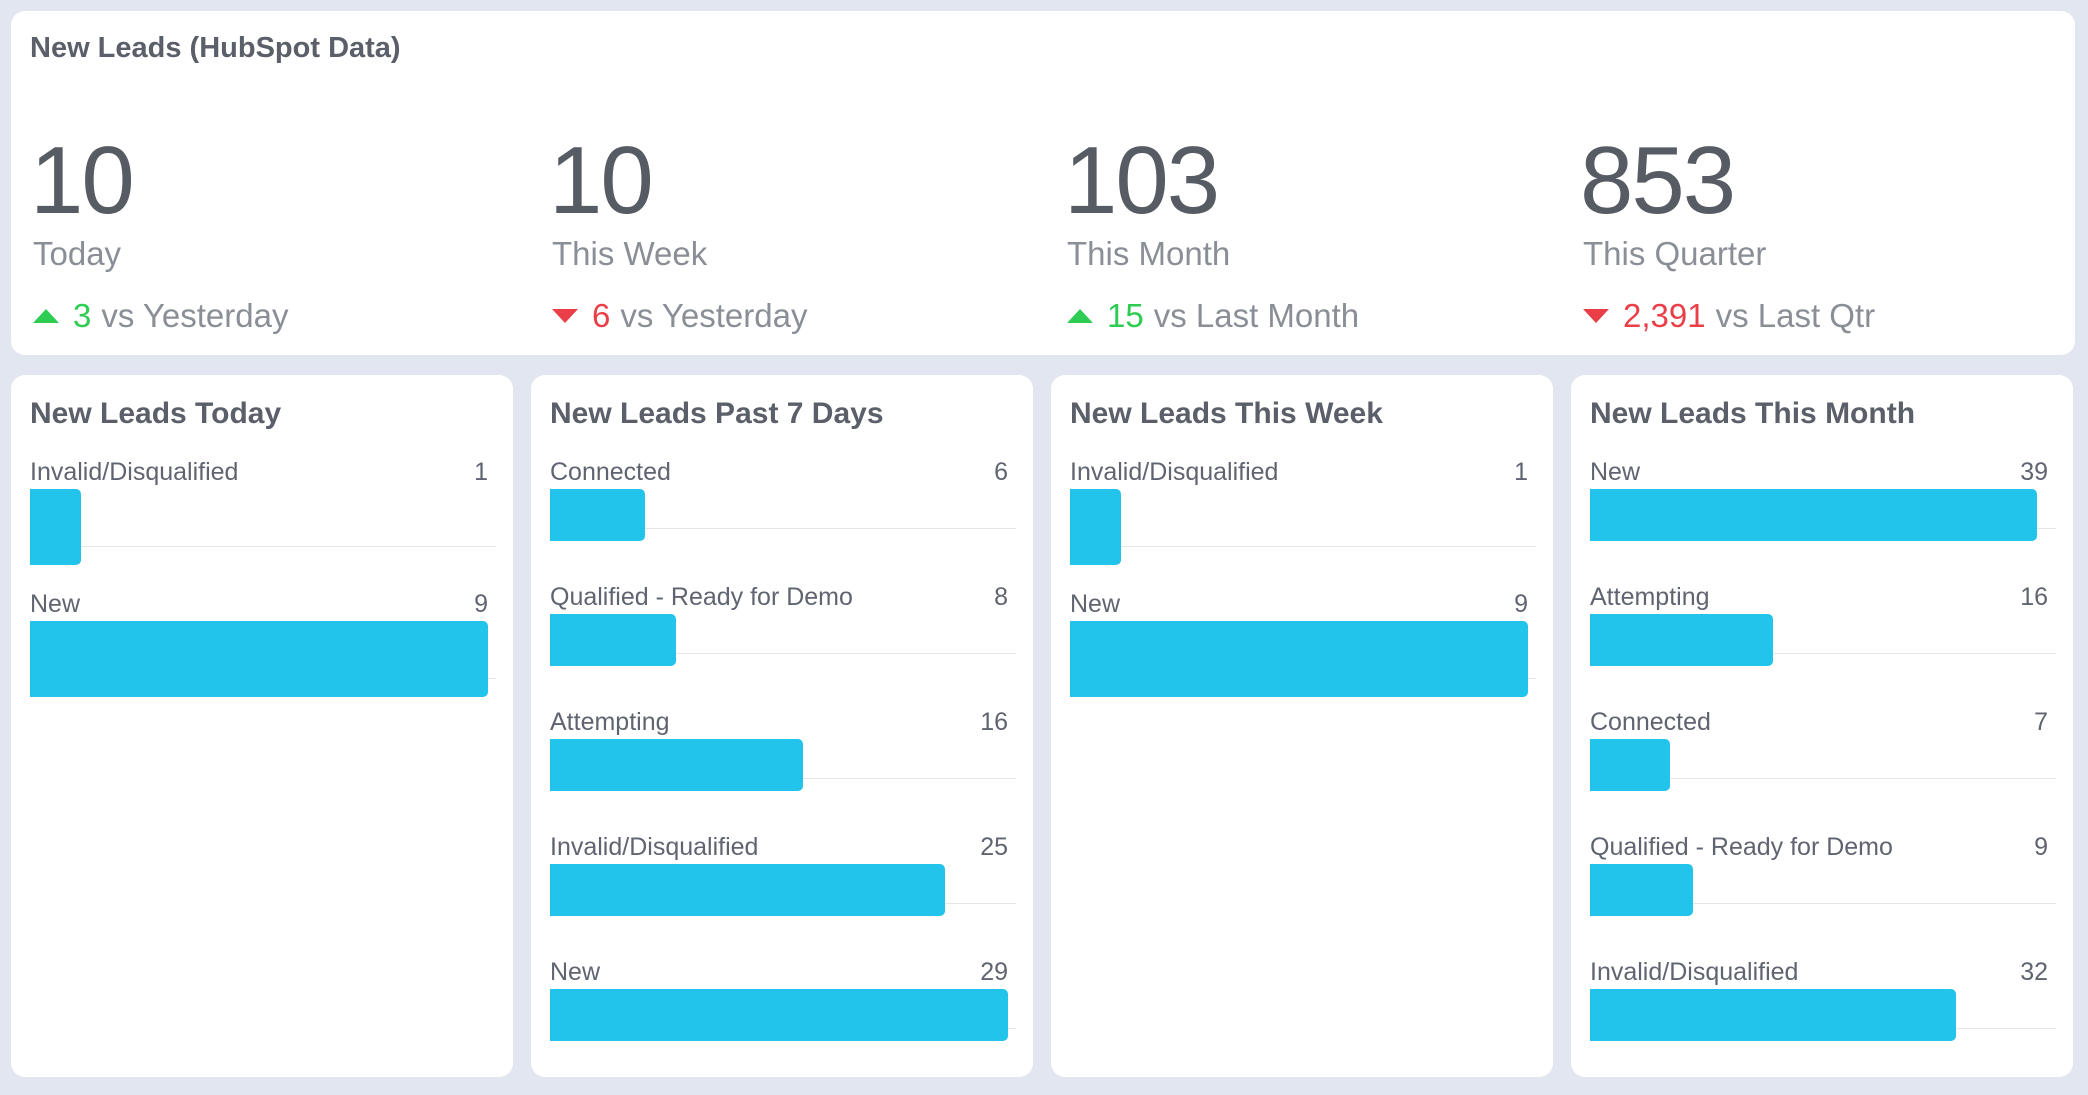  Describe the element at coordinates (1149, 253) in the screenshot. I see `kpi-label: This Month` at that location.